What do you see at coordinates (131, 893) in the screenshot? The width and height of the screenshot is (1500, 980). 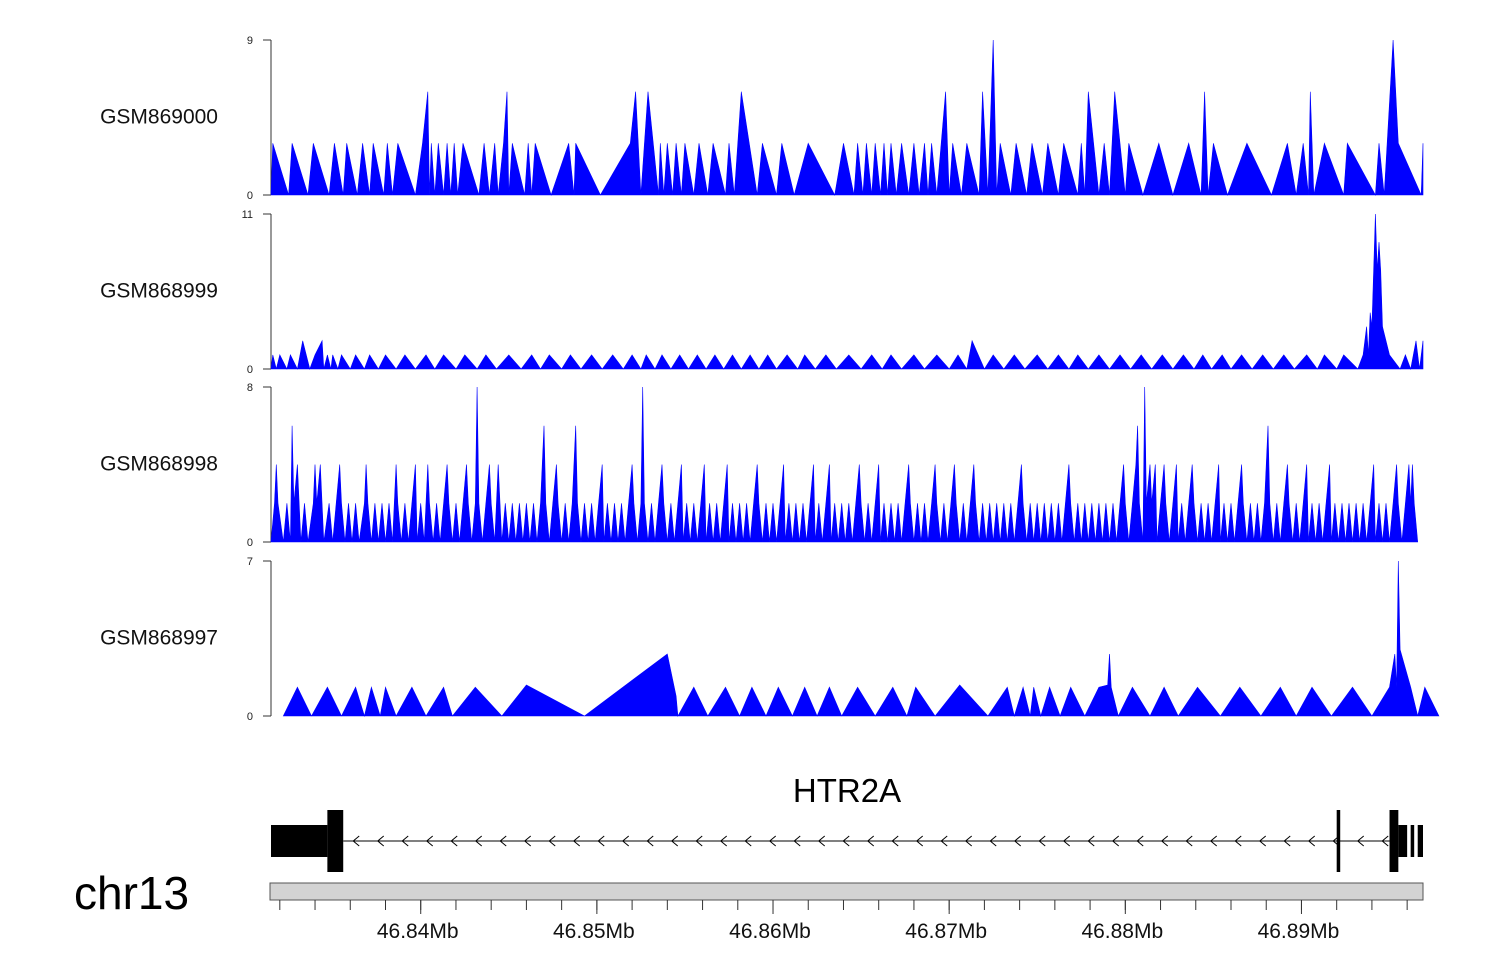 I see `chromosome-label: chr13` at bounding box center [131, 893].